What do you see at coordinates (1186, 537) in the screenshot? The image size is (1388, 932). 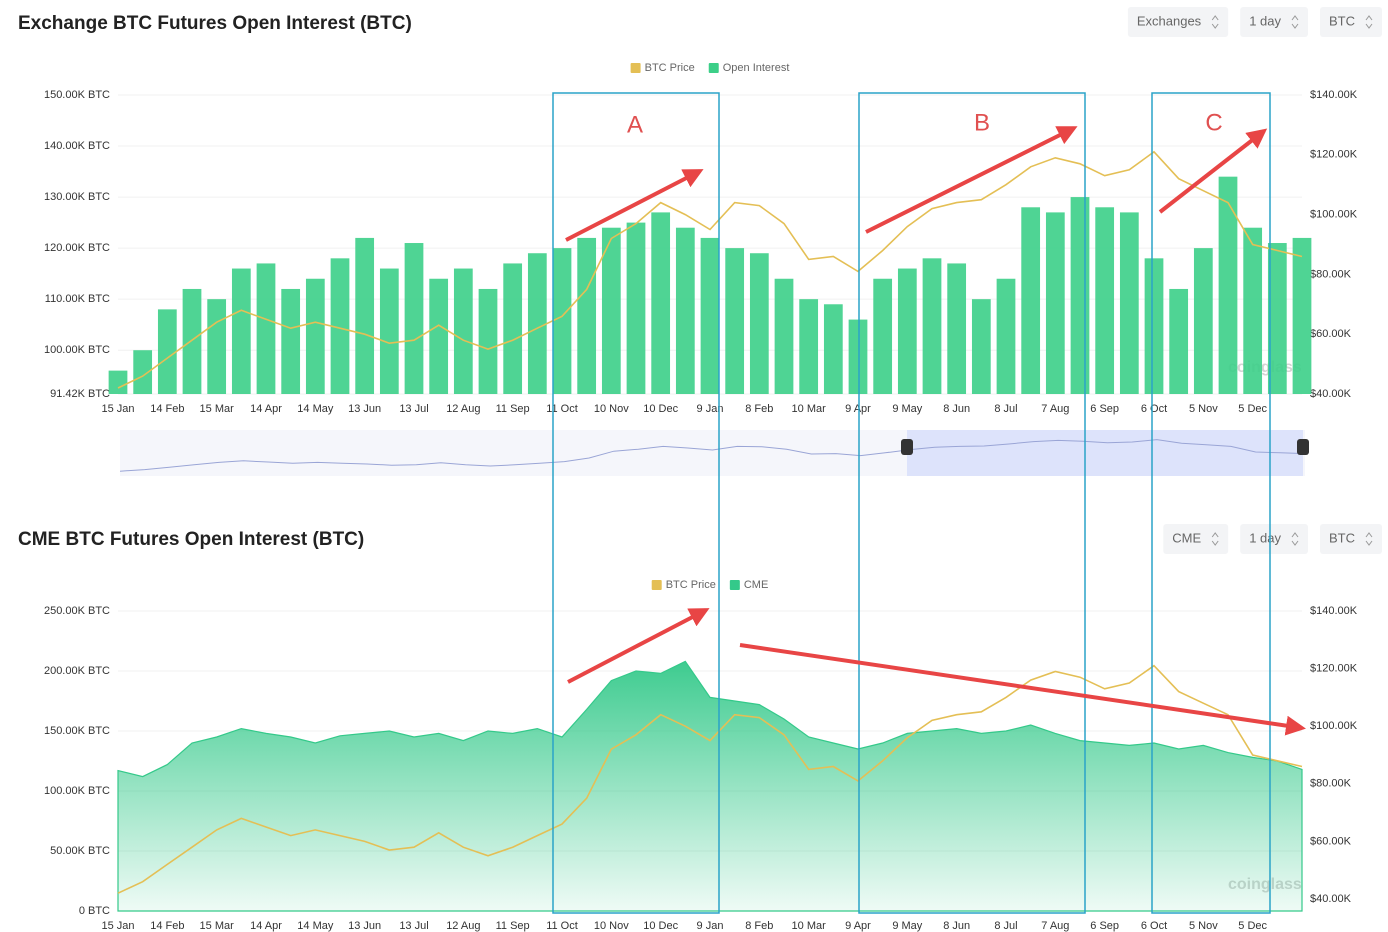 I see `dropdown-label: CME` at bounding box center [1186, 537].